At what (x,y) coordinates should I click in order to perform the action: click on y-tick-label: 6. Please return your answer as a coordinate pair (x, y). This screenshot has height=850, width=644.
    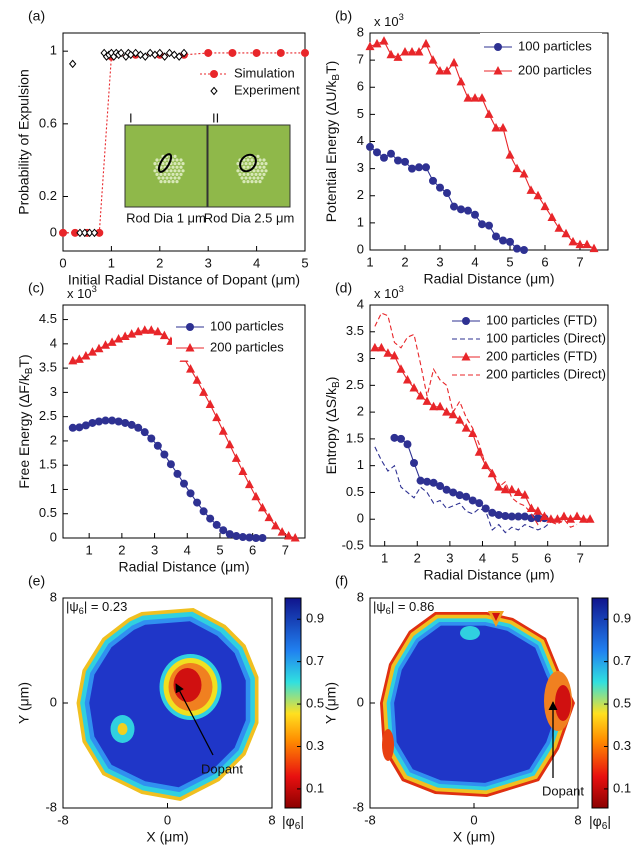
    Looking at the image, I should click on (360, 86).